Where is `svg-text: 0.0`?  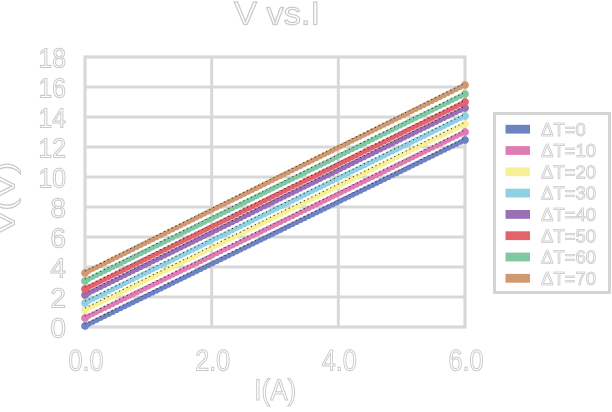
svg-text: 0.0 is located at coordinates (86, 361).